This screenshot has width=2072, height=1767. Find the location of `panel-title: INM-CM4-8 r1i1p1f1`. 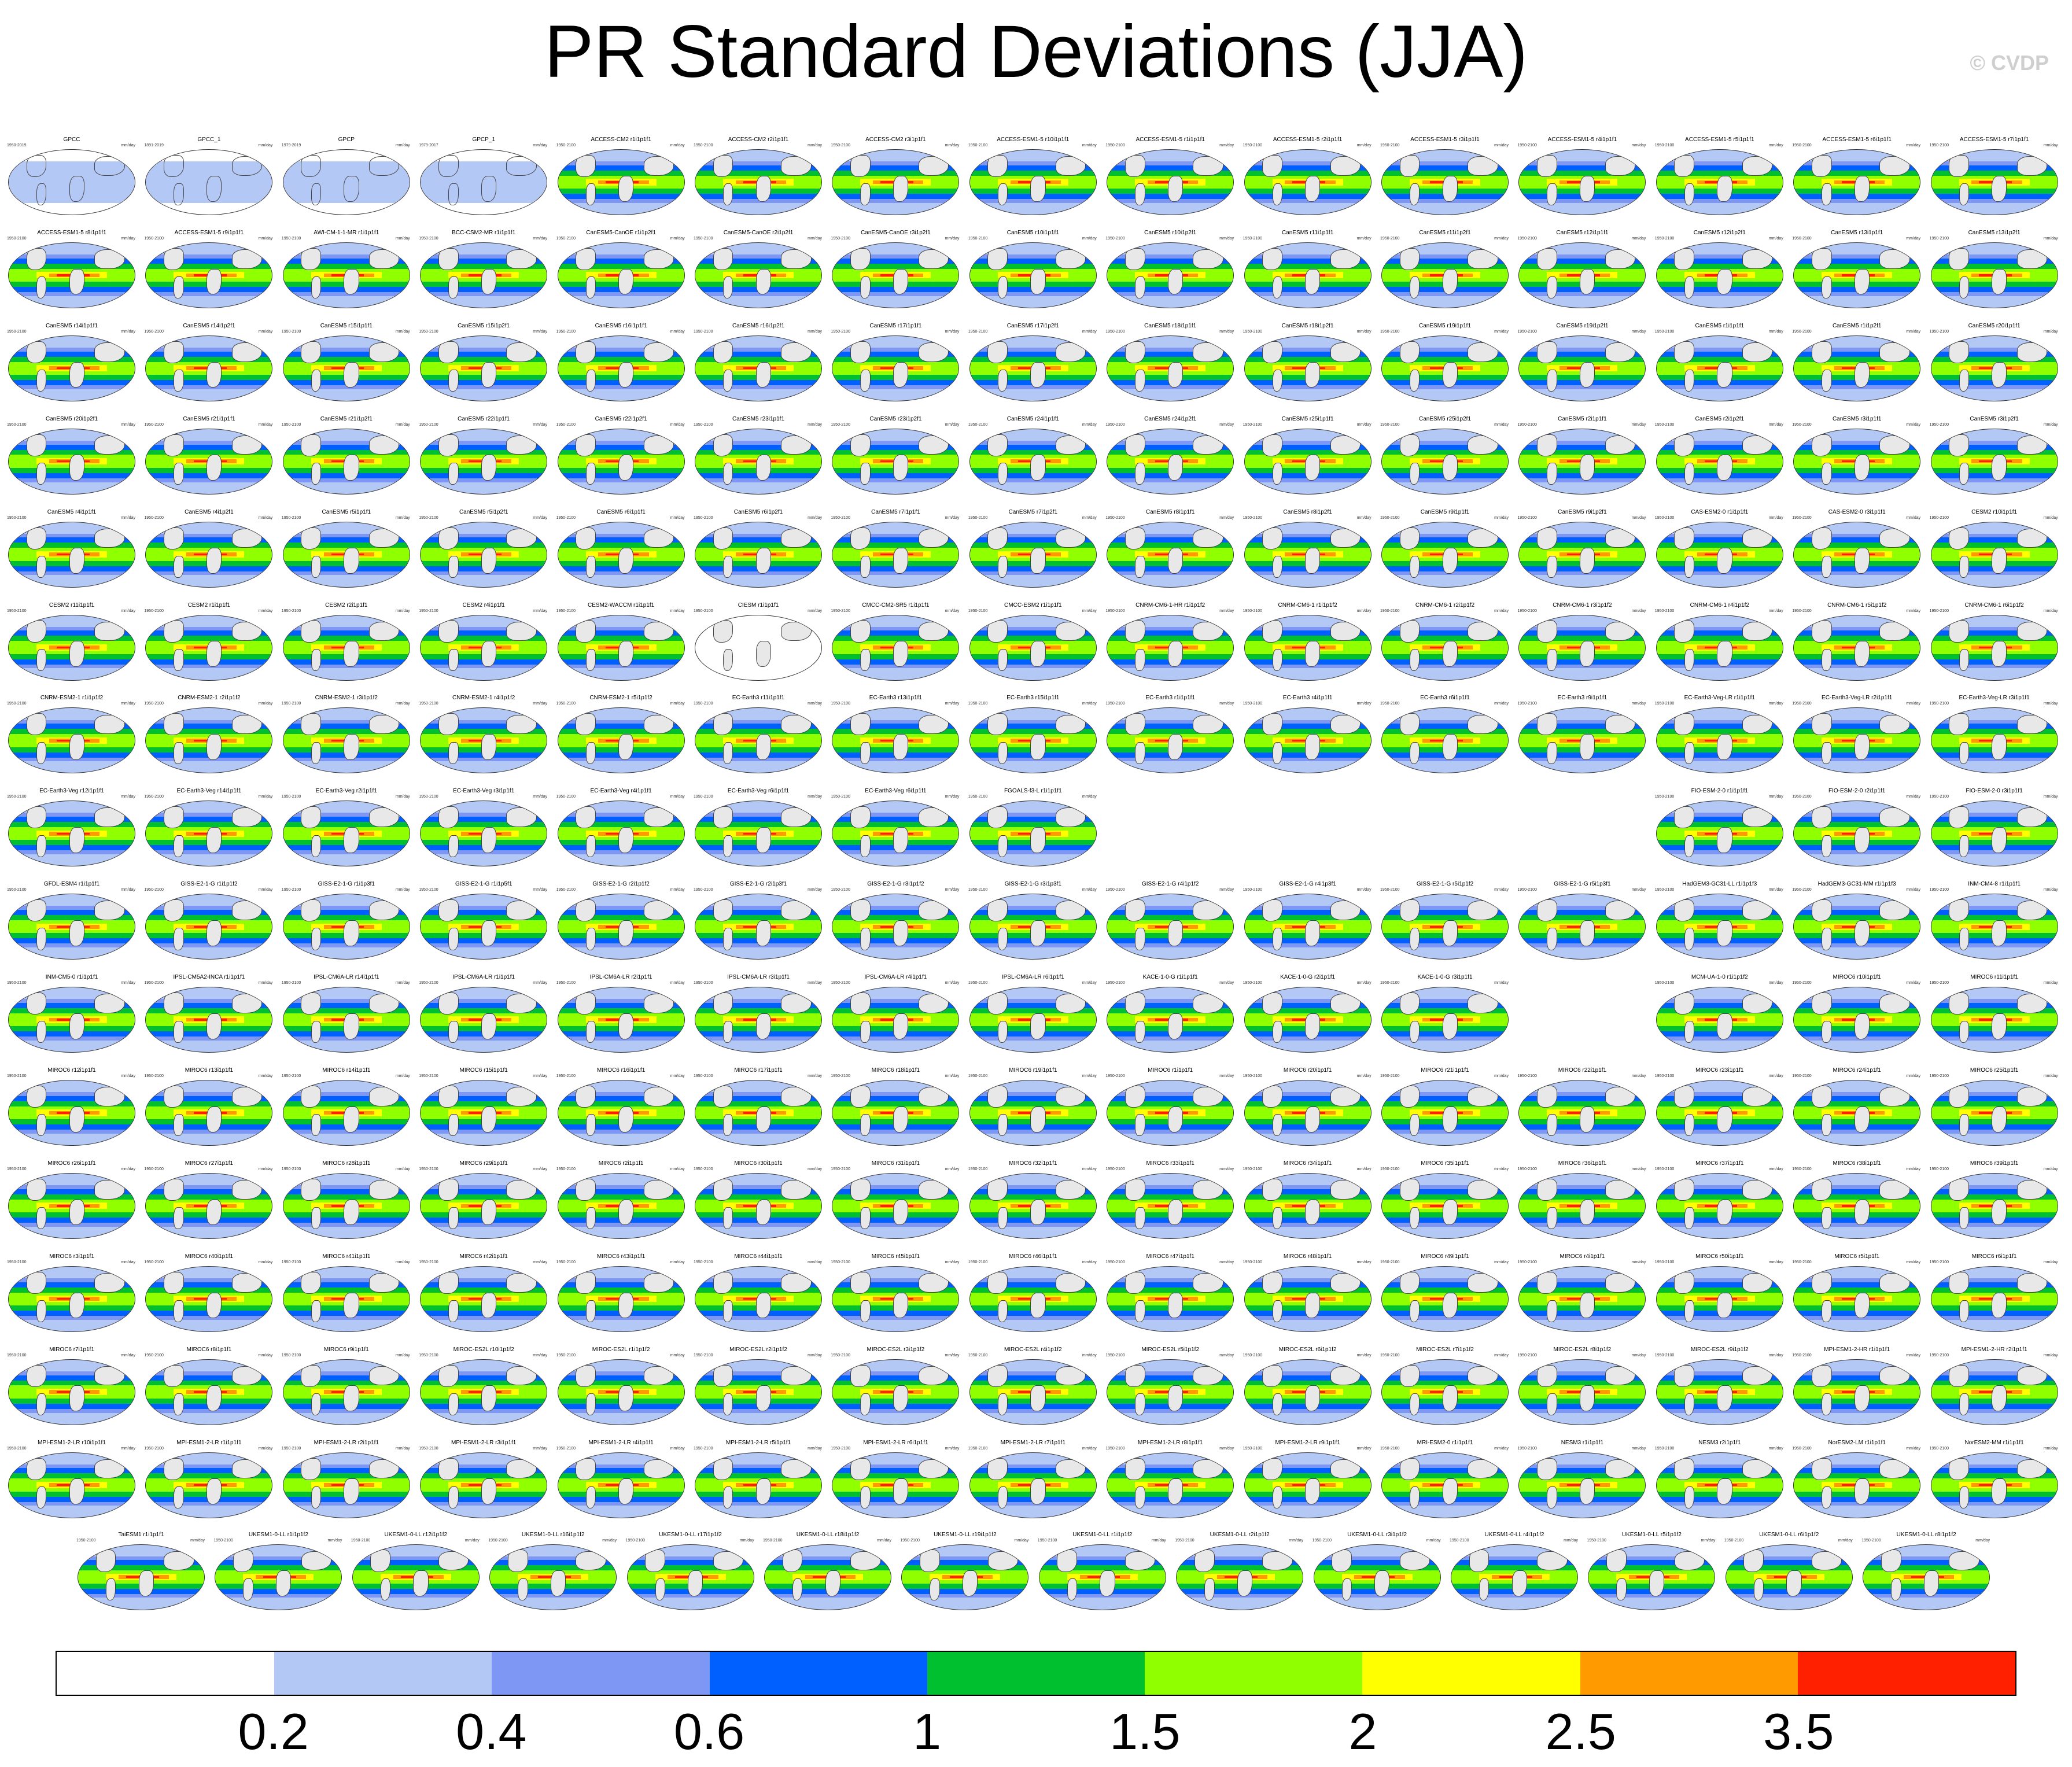

panel-title: INM-CM4-8 r1i1p1f1 is located at coordinates (1994, 884).